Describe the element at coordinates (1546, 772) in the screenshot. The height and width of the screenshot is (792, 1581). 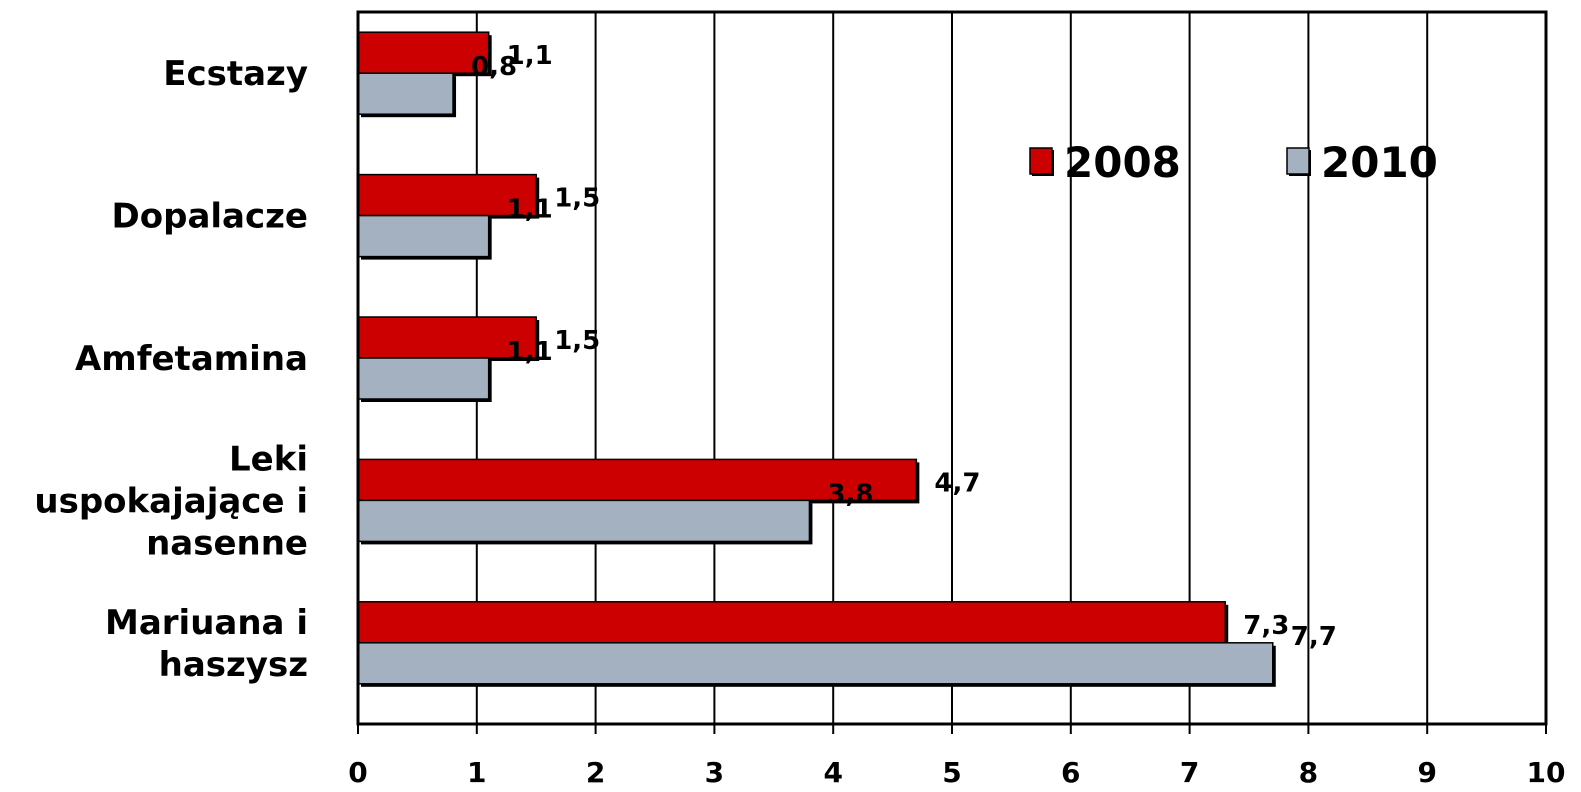
I see `x-tick-label: 10` at that location.